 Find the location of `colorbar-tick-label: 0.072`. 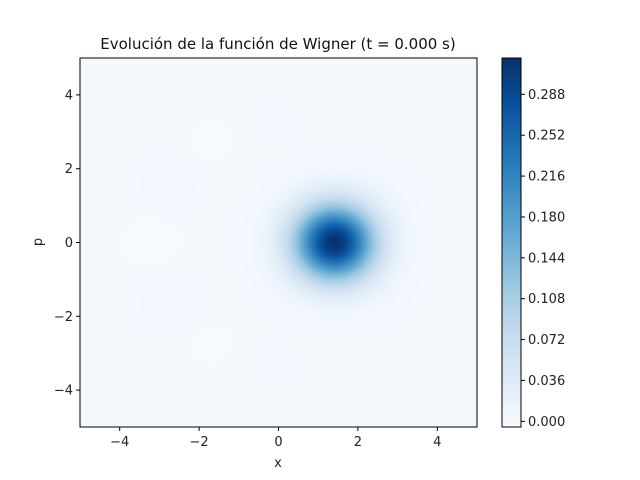

colorbar-tick-label: 0.072 is located at coordinates (546, 340).